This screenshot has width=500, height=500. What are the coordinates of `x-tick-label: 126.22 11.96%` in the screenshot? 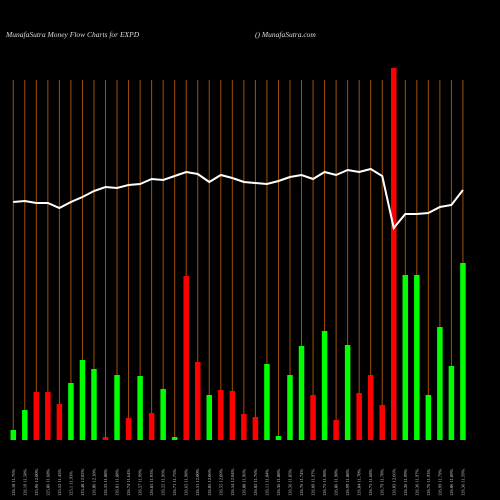 It's located at (163, 482).